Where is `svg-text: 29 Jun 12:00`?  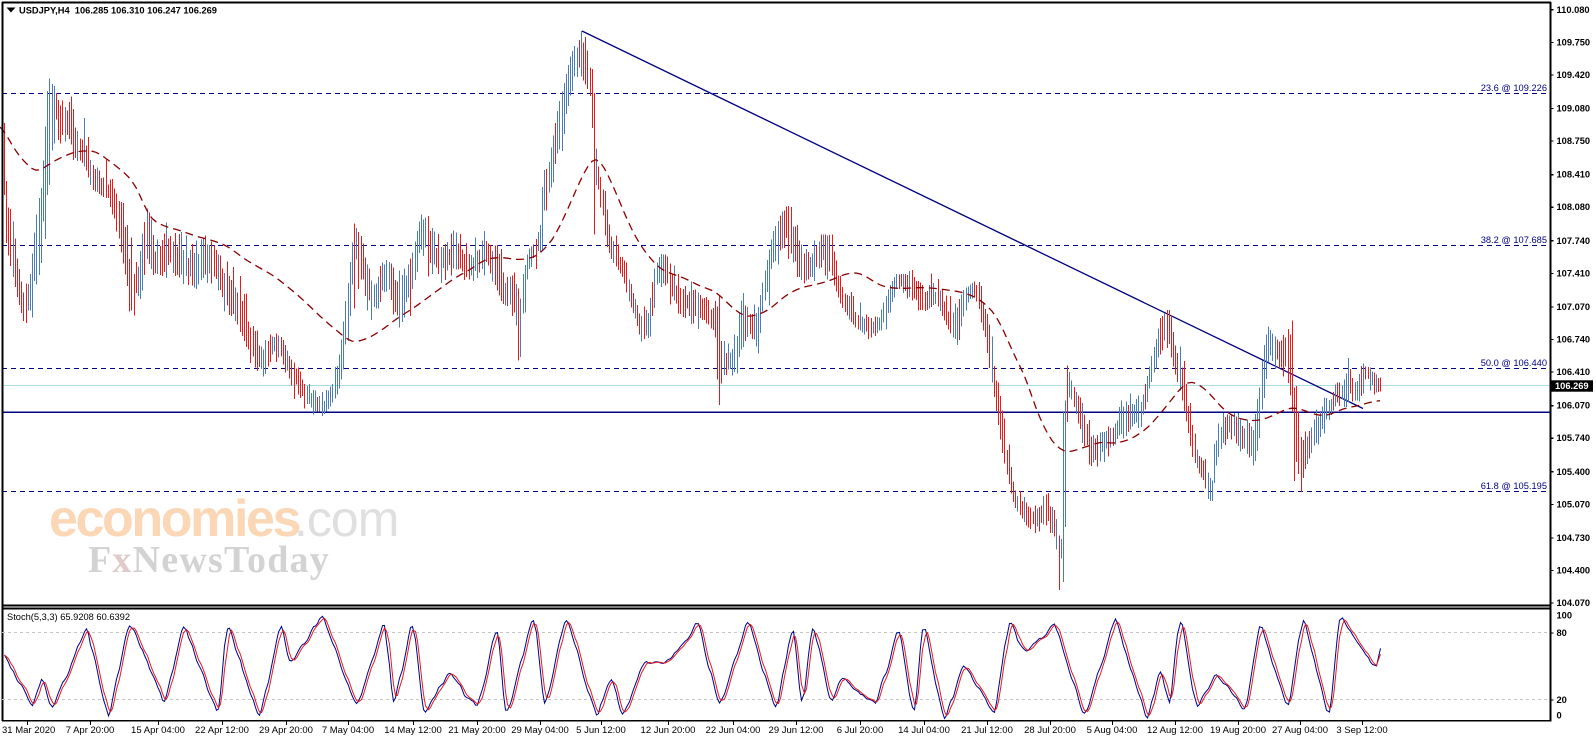 svg-text: 29 Jun 12:00 is located at coordinates (796, 730).